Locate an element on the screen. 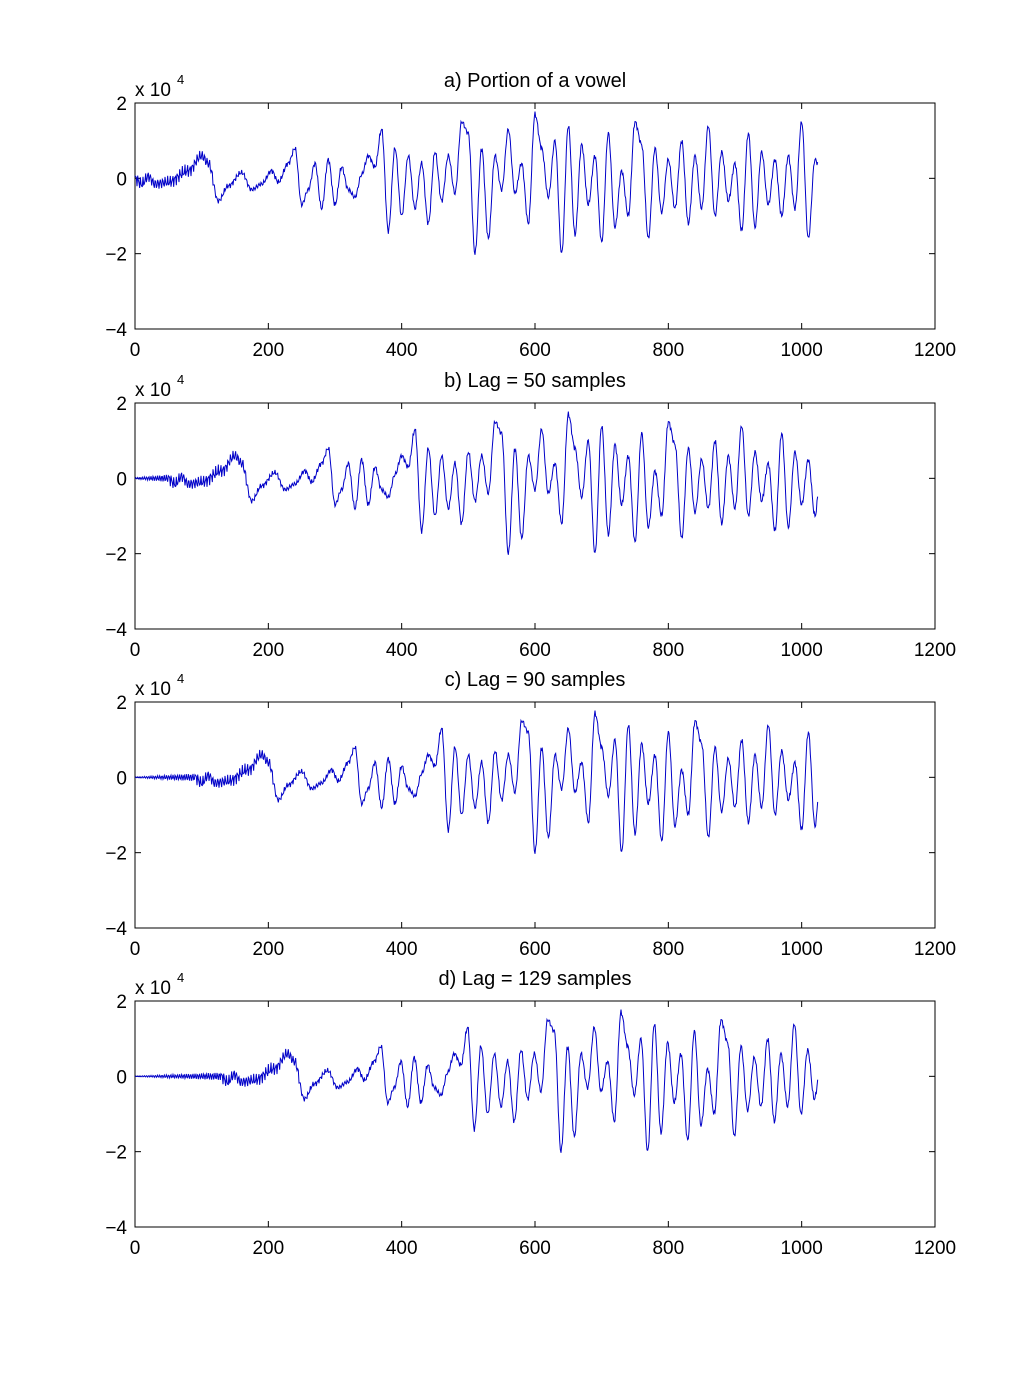 This screenshot has width=1034, height=1378. subplot-title: b) Lag = 50 samples is located at coordinates (535, 381).